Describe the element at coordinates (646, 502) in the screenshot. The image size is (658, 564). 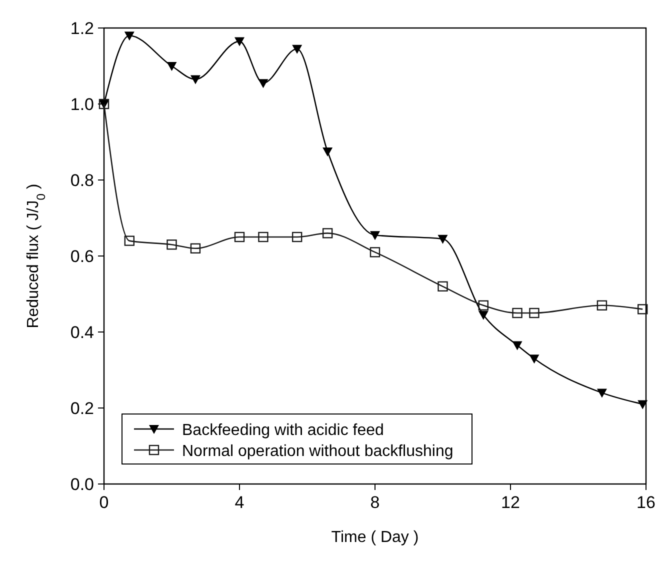
I see `x-tick-label: 16` at that location.